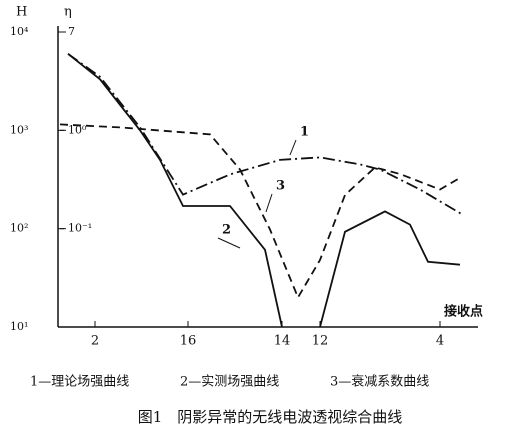  Describe the element at coordinates (68, 12) in the screenshot. I see `y2-axis-label: η` at that location.